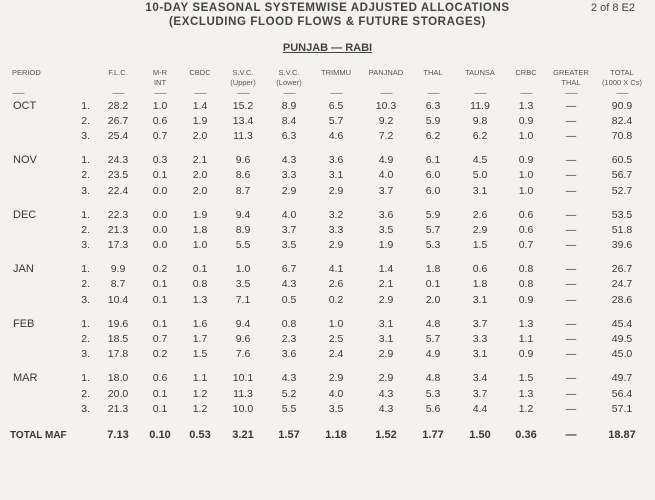 This screenshot has width=655, height=500. I want to click on table-cell: 56.7, so click(622, 175).